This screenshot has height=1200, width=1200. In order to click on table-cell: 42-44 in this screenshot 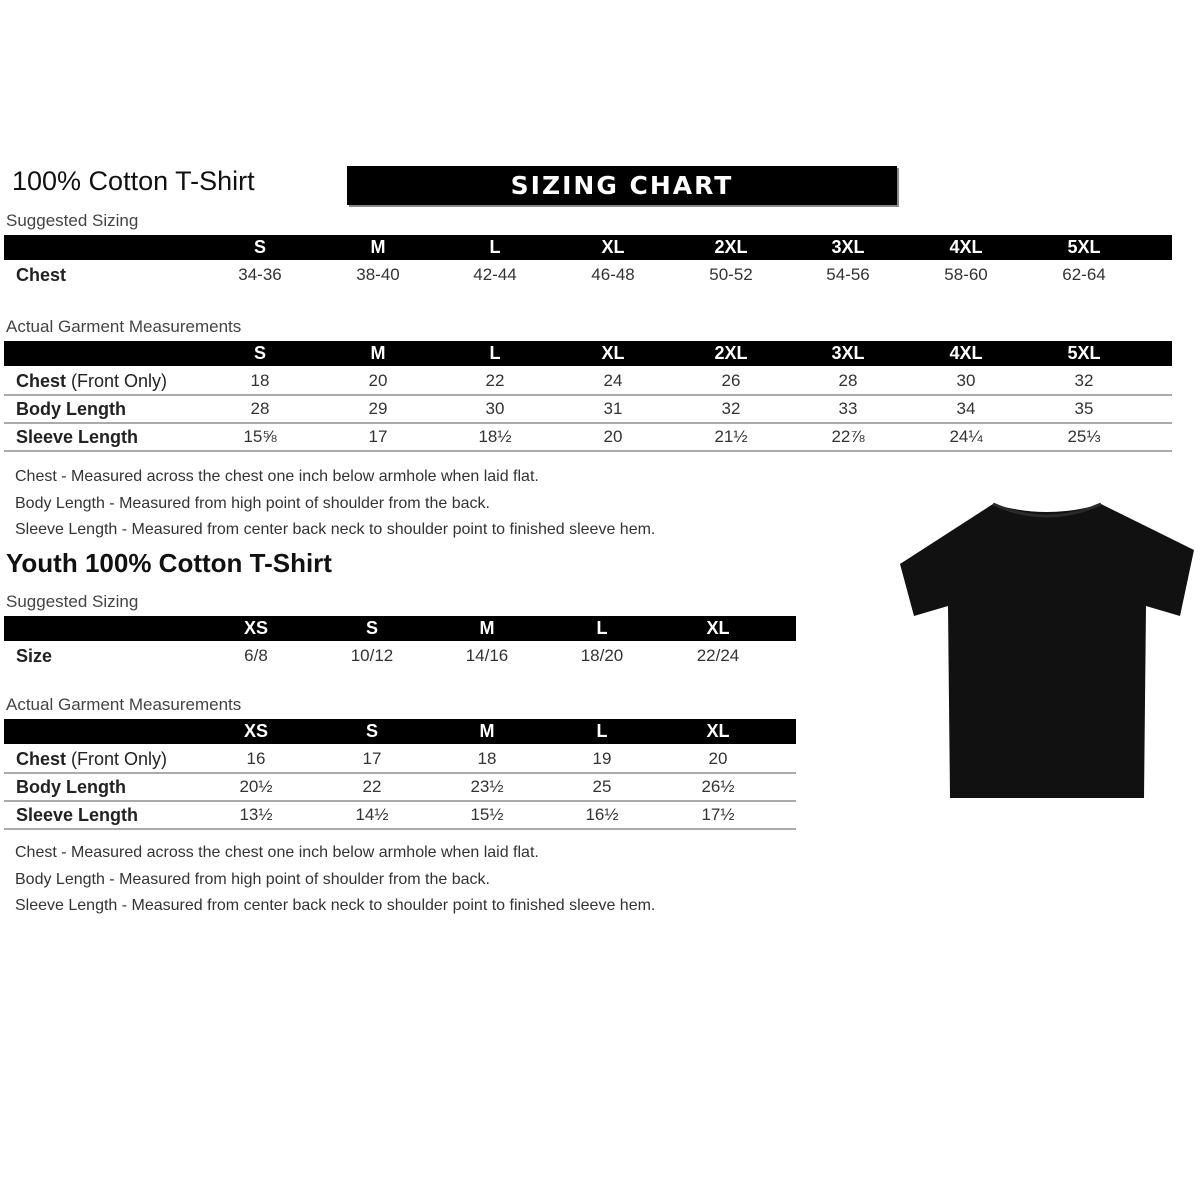, I will do `click(495, 274)`.